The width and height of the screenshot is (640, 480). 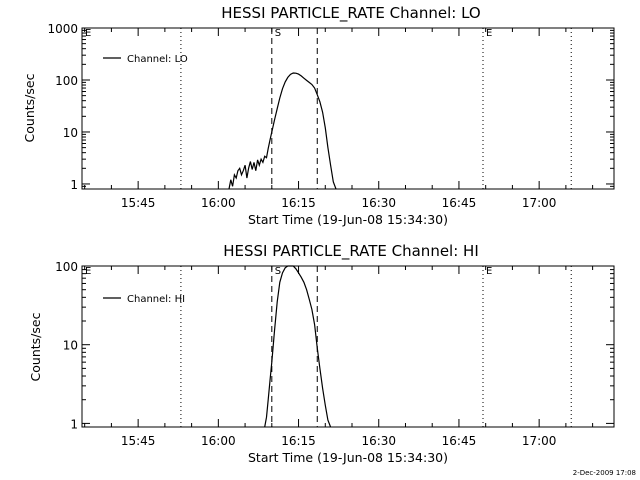 I want to click on lo-x-axis-label: Start Time (19-Jun-08 15:34:30), so click(x=348, y=219).